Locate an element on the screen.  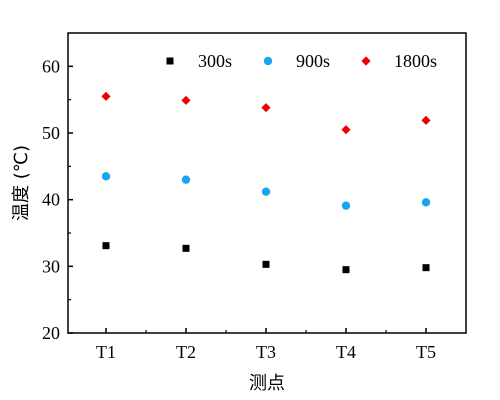
y-axis-ticks: 20 30 40 50 60 is located at coordinates (57, 199).